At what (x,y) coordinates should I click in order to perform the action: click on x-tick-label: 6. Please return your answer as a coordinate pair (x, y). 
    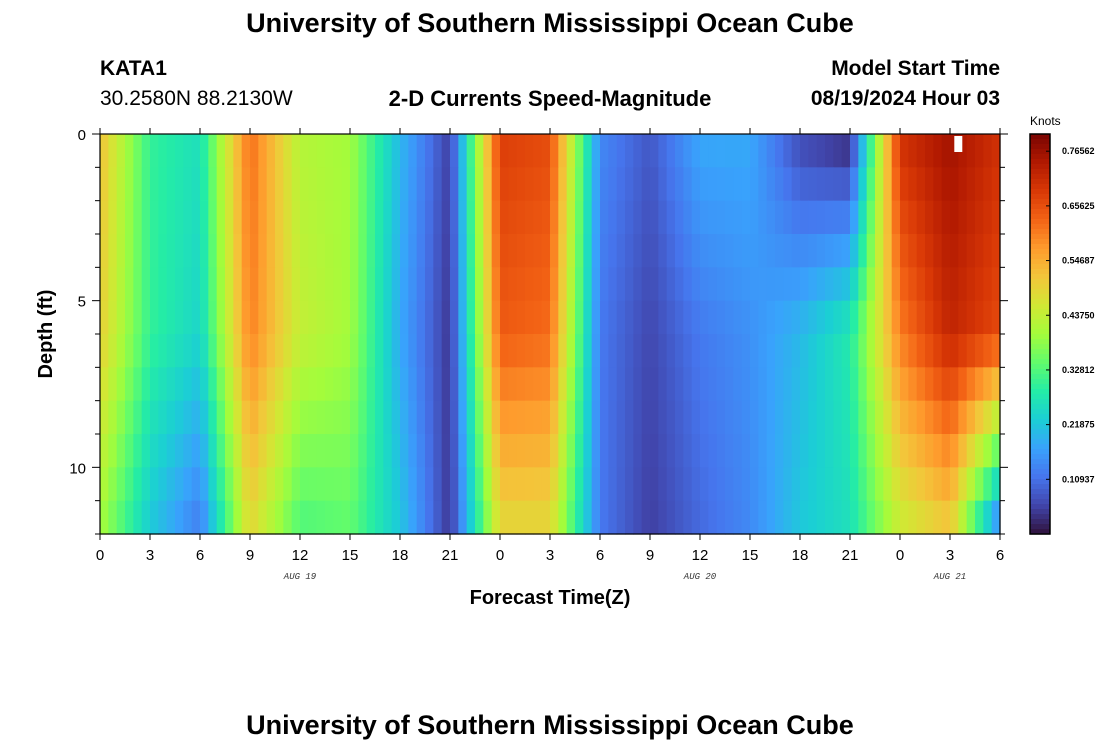
    Looking at the image, I should click on (600, 555).